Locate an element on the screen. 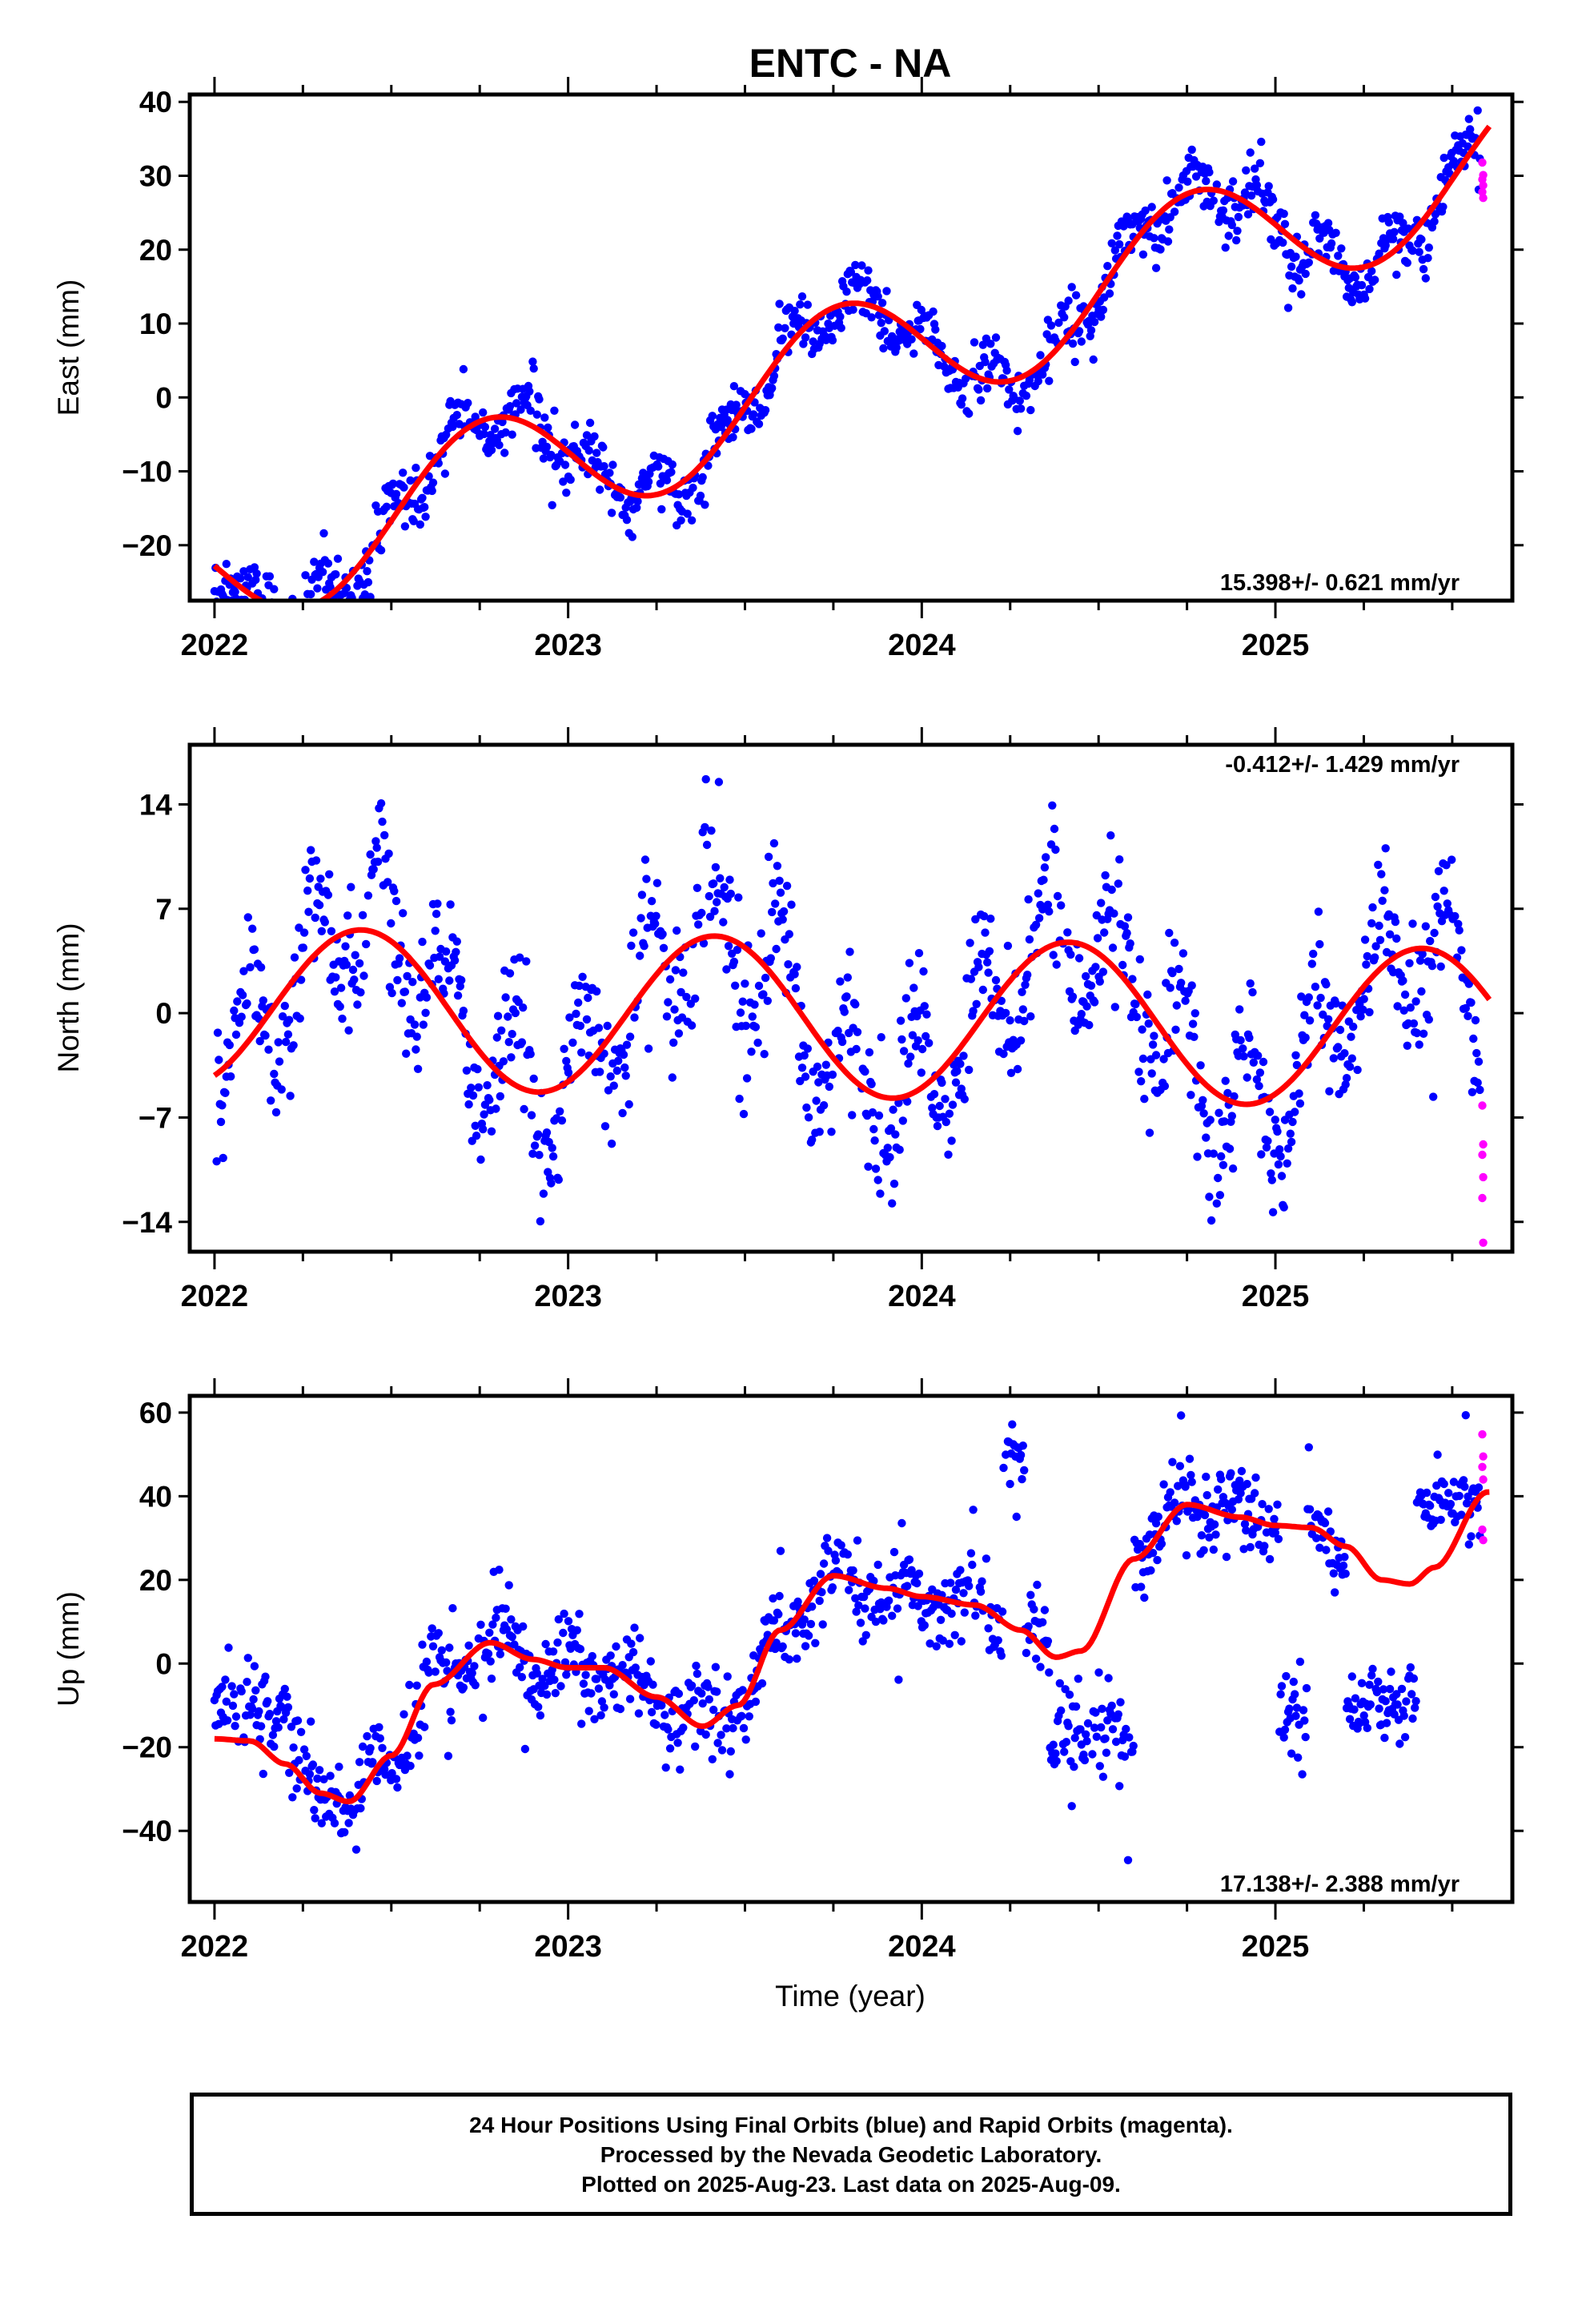 The height and width of the screenshot is (2324, 1582). north-rapid-point is located at coordinates (1484, 1177).